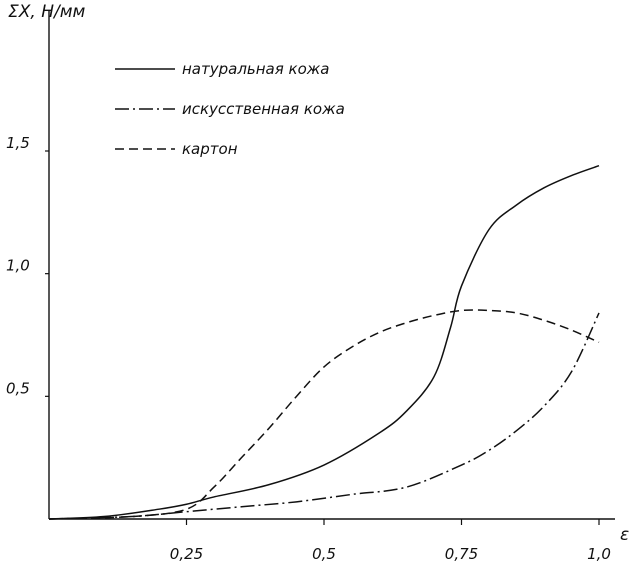 The height and width of the screenshot is (568, 639). What do you see at coordinates (324, 554) in the screenshot?
I see `x-tick-label: 0,5` at bounding box center [324, 554].